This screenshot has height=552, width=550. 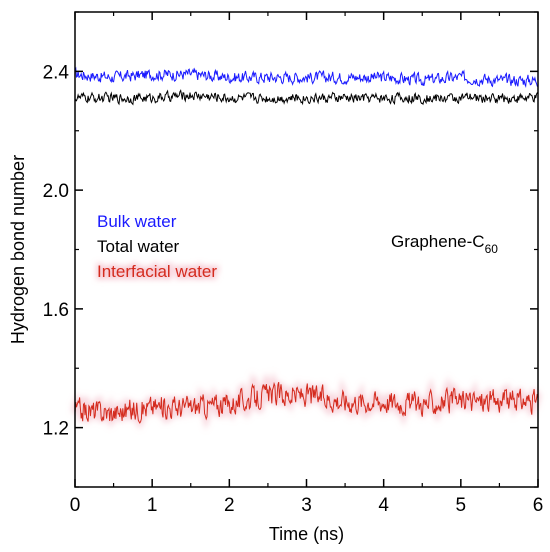 What do you see at coordinates (383, 505) in the screenshot?
I see `x-tick-label: 4` at bounding box center [383, 505].